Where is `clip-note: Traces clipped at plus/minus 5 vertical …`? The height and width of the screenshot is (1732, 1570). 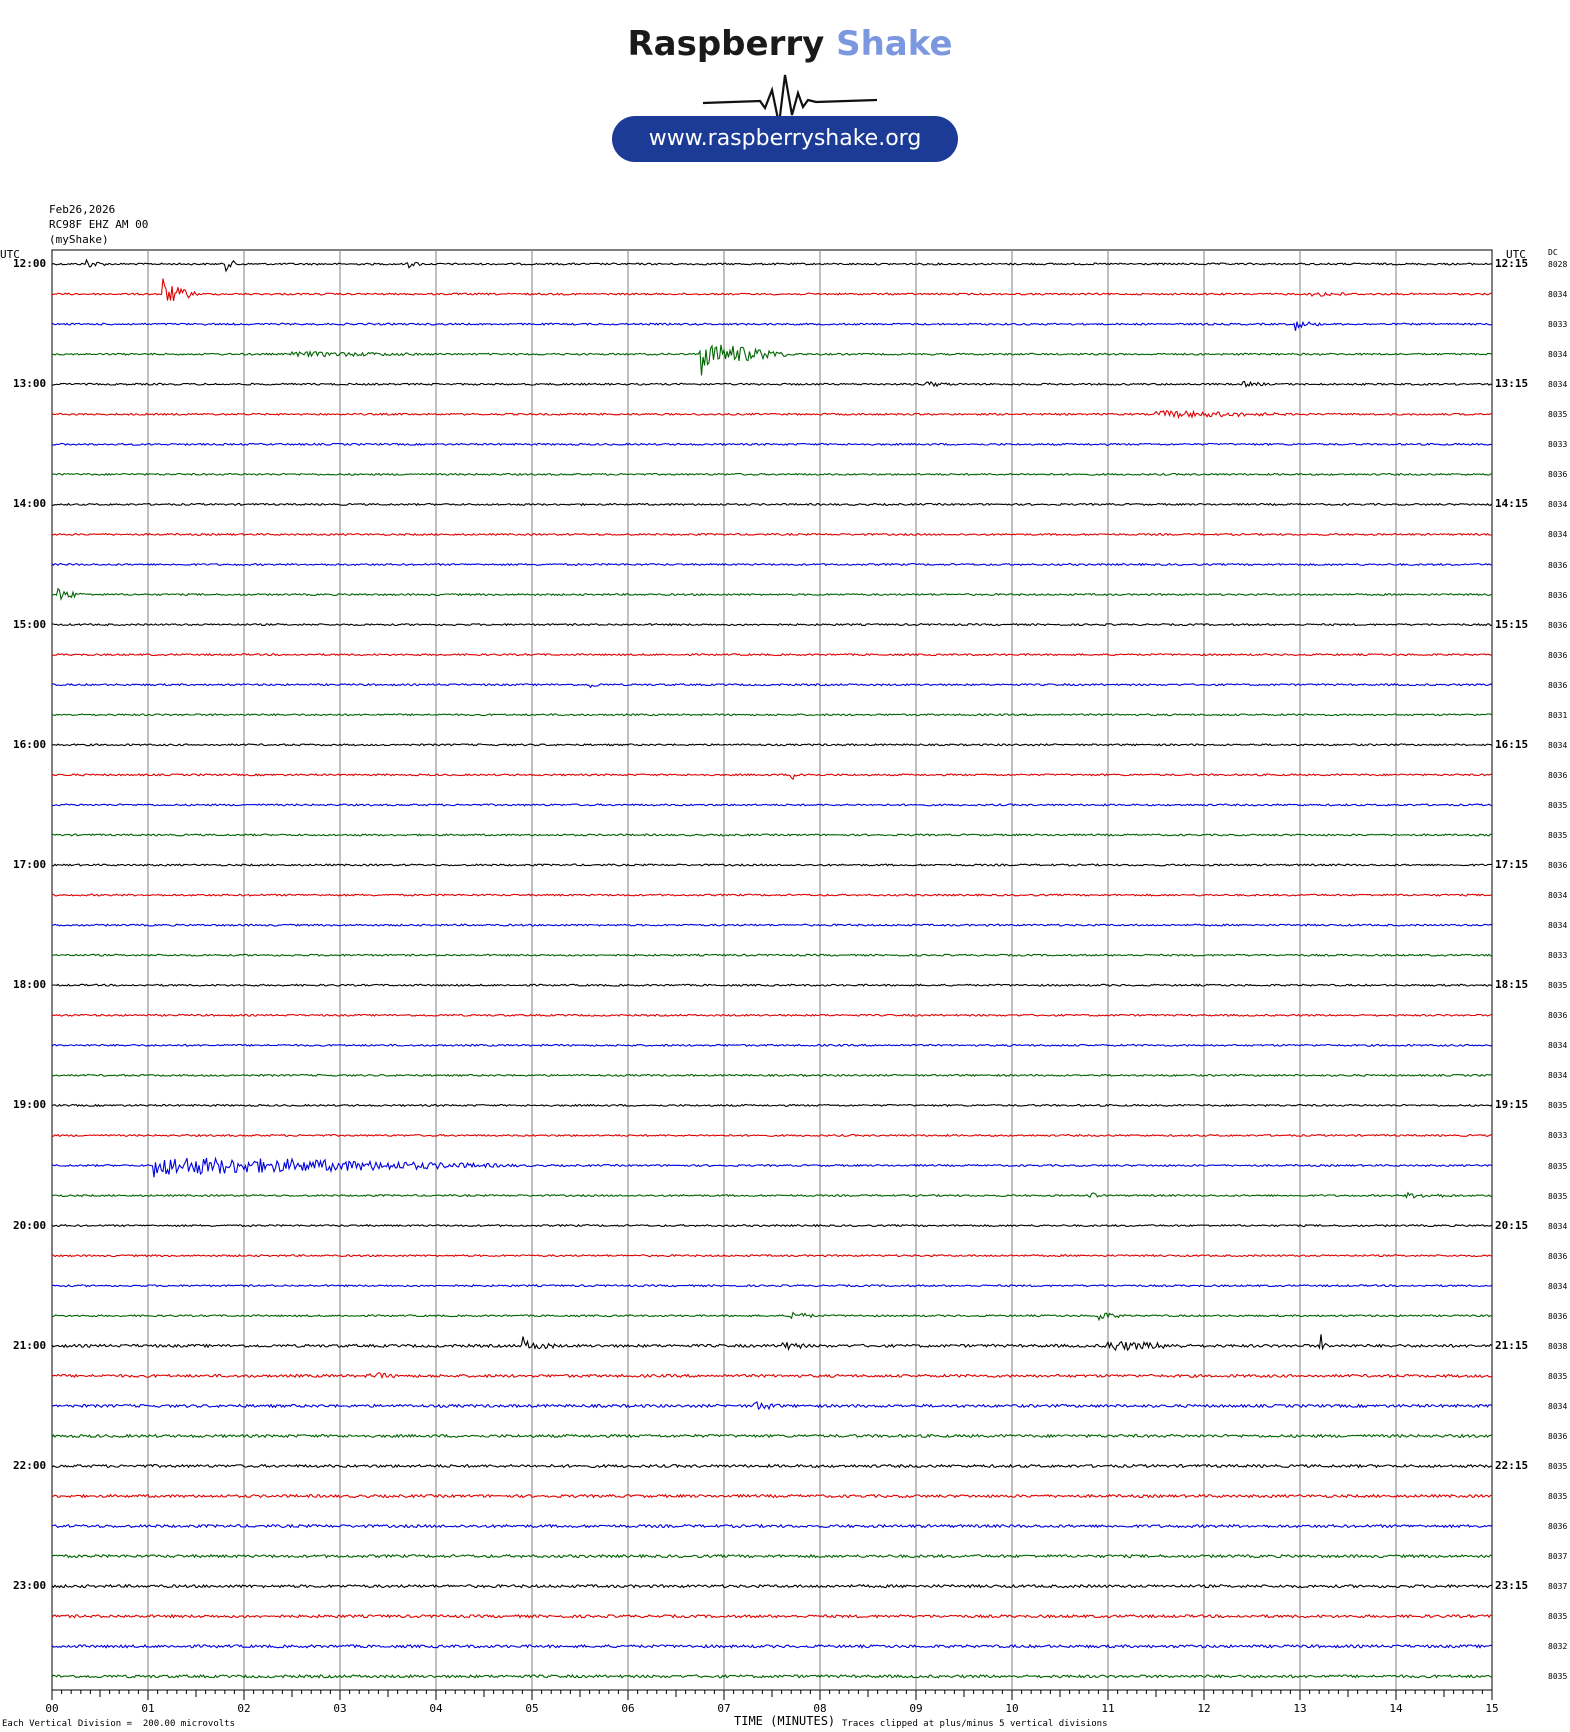 clip-note: Traces clipped at plus/minus 5 vertical … is located at coordinates (975, 1724).